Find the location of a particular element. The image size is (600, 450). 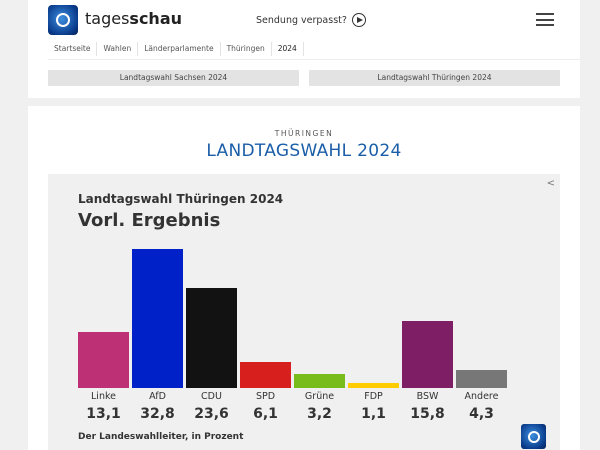

value-label: 15,8 is located at coordinates (427, 414).